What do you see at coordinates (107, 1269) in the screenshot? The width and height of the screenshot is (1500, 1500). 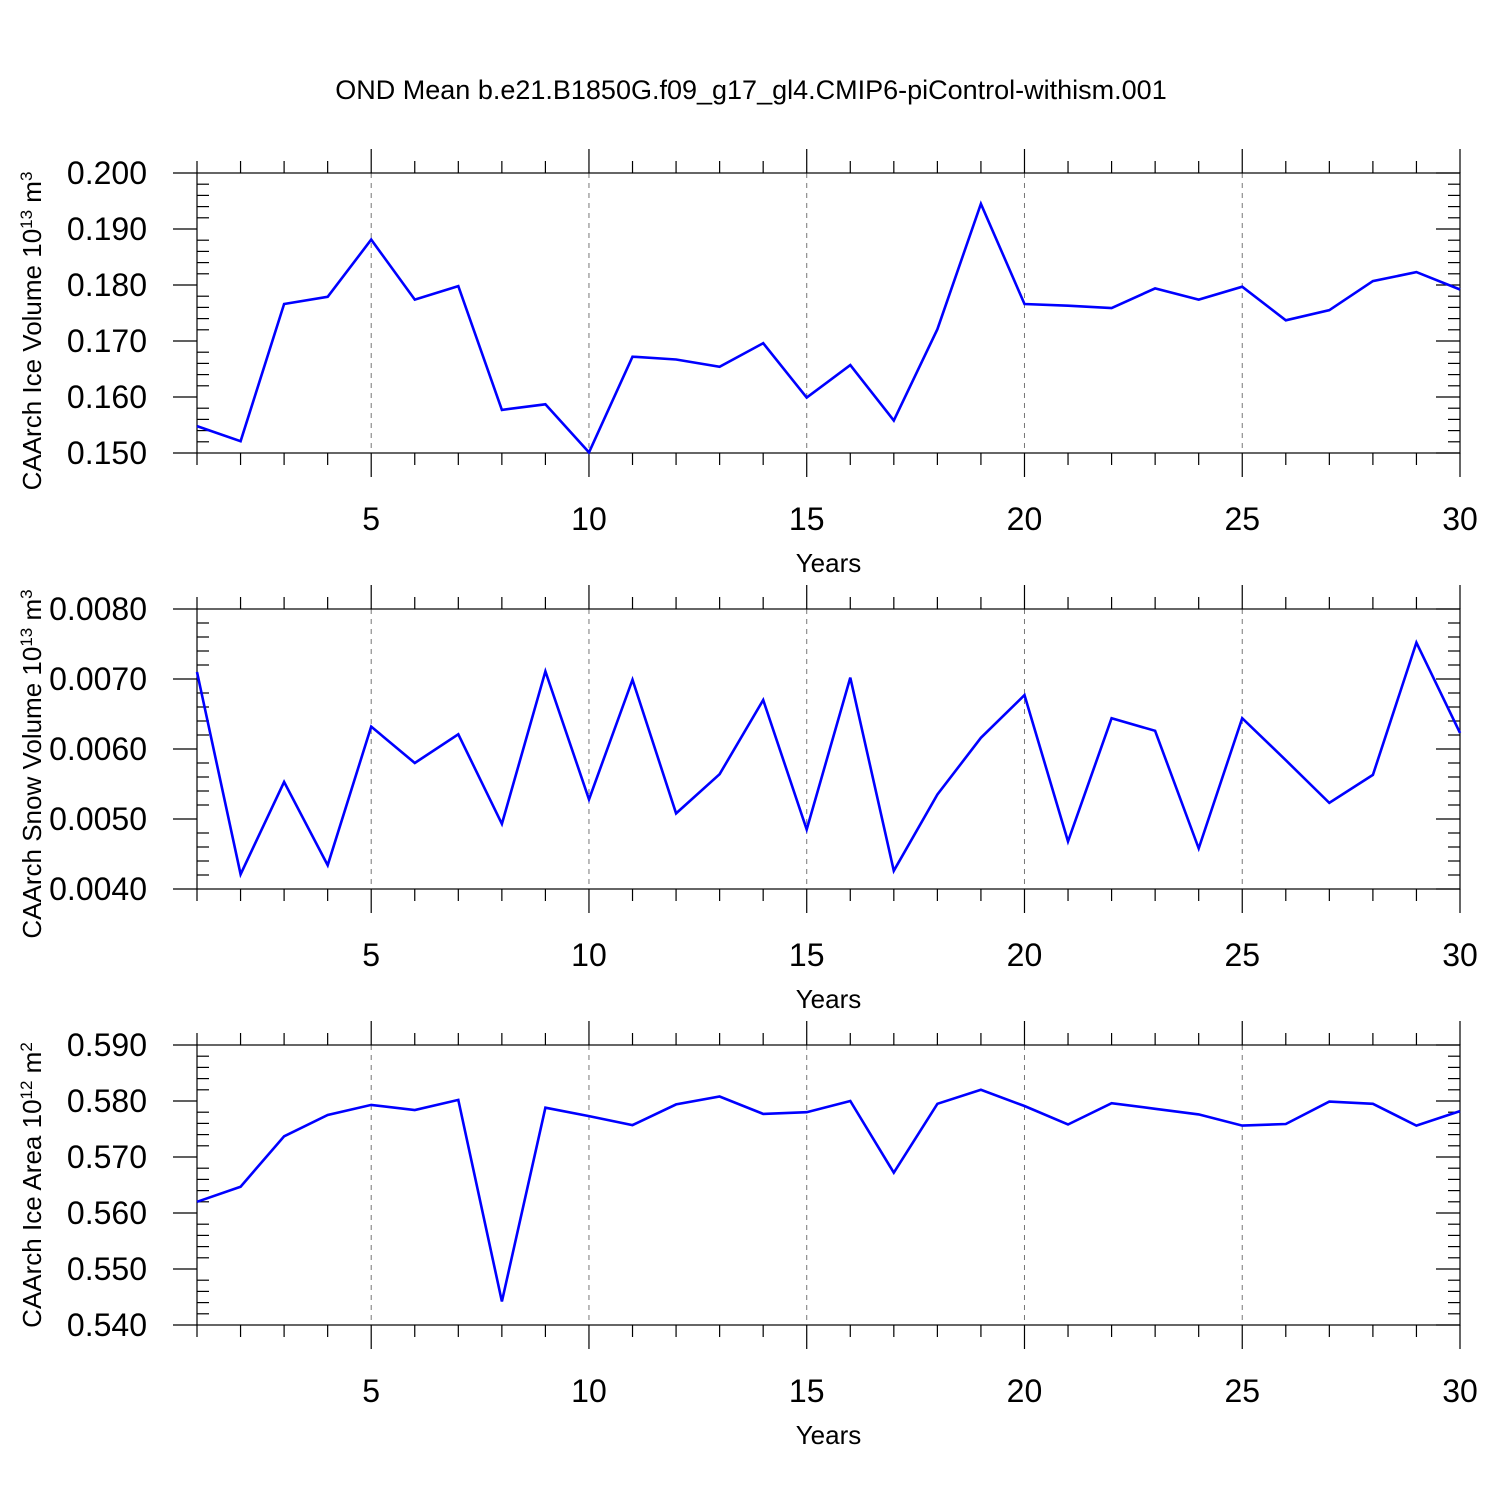 I see `y-tick-label: 0.550` at bounding box center [107, 1269].